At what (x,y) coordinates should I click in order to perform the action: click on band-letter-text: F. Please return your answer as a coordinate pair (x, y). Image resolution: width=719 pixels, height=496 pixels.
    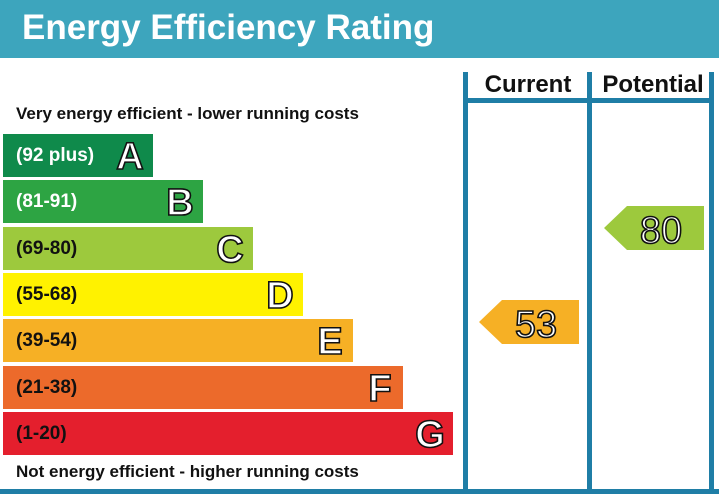
    Looking at the image, I should click on (379, 389).